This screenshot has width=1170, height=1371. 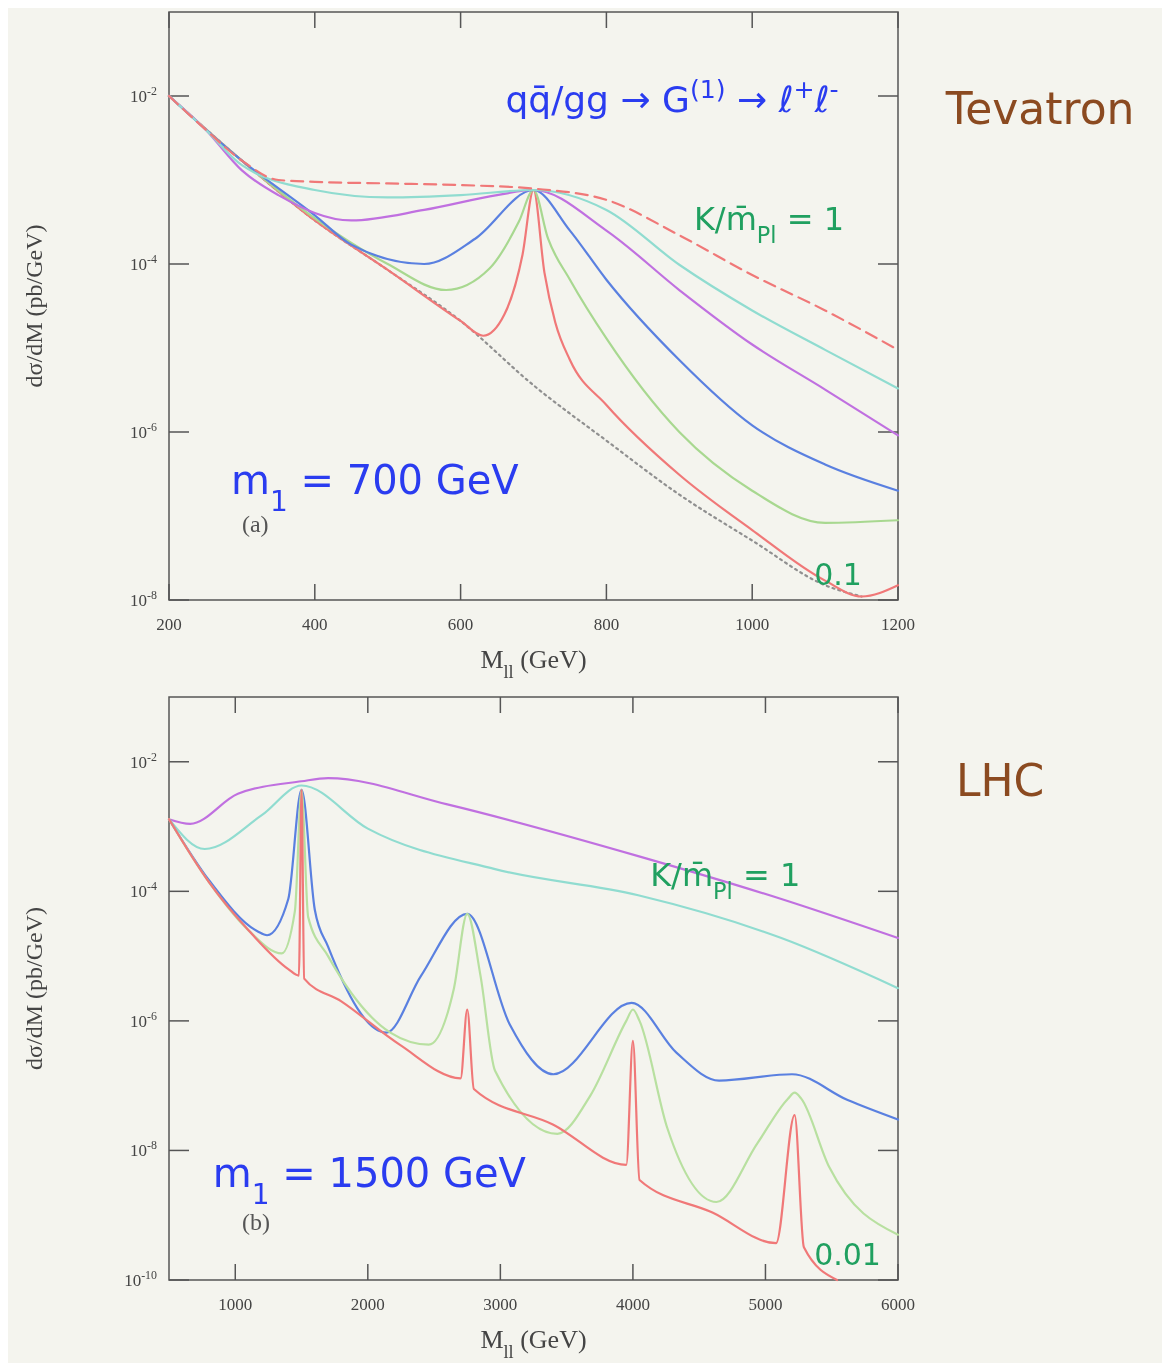 I want to click on annotation: m$_{1}$ = 1500 GeV, so click(x=369, y=1180).